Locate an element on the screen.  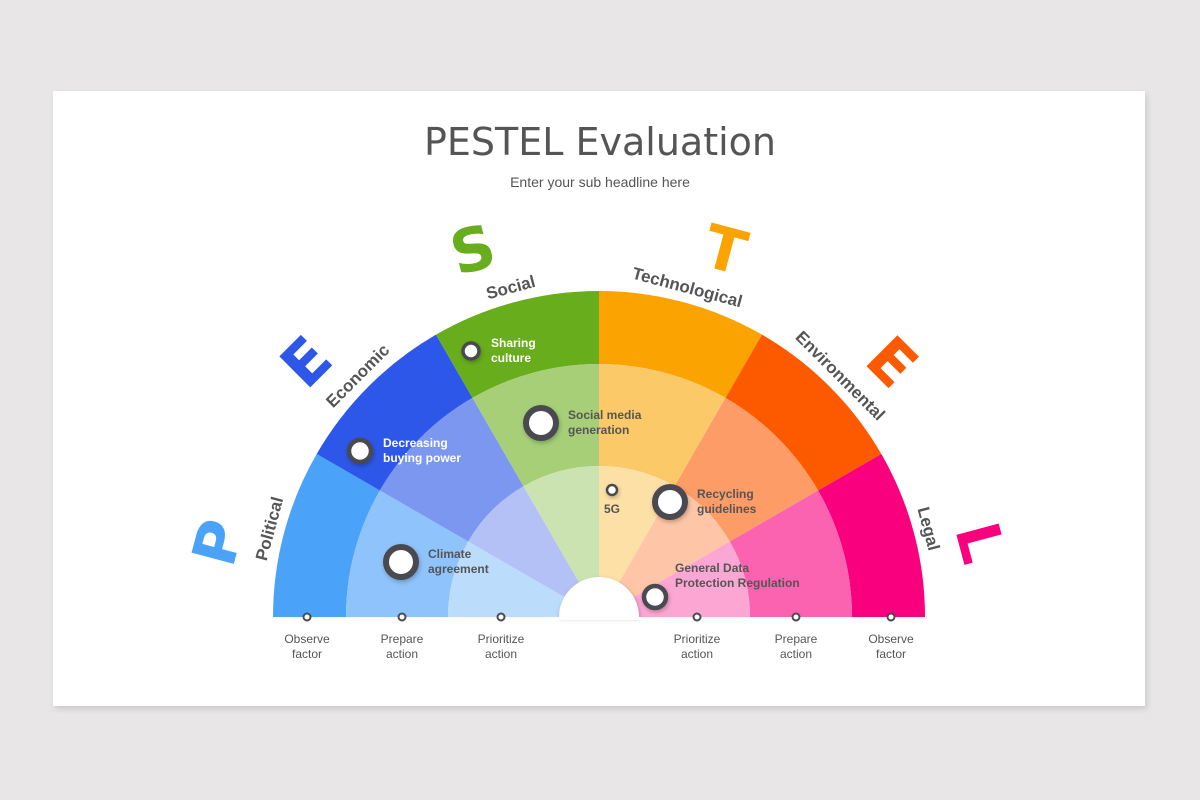
hub-semicircle is located at coordinates (599, 597).